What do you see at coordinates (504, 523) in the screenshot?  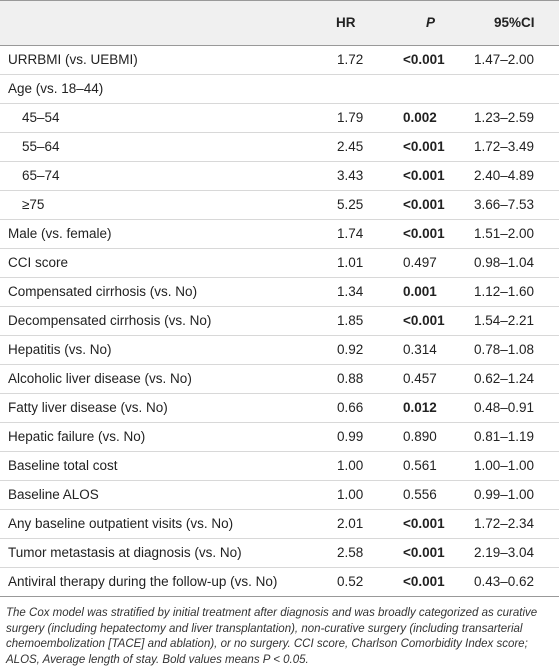 I see `ci-value: 1.72–2.34` at bounding box center [504, 523].